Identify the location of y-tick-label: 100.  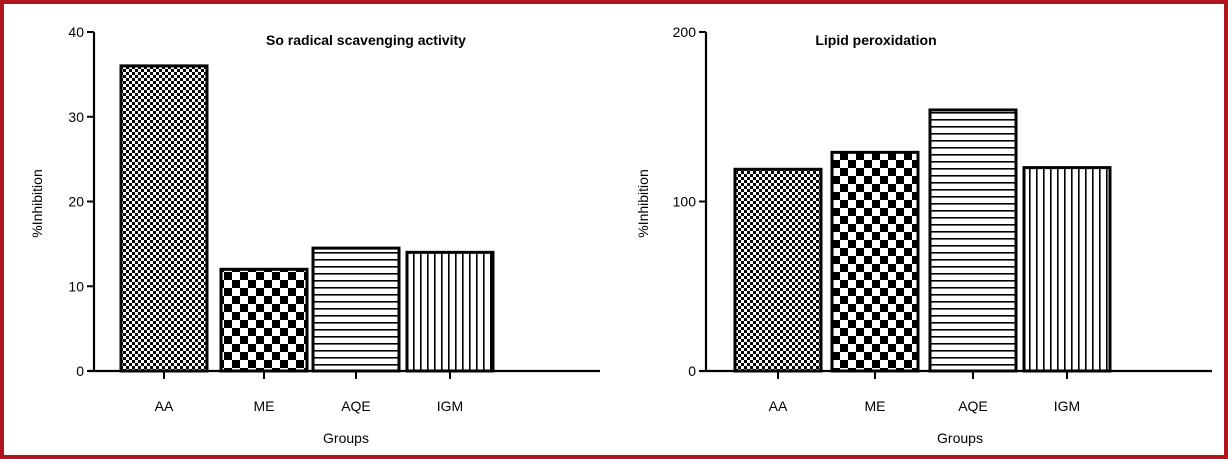
(685, 202).